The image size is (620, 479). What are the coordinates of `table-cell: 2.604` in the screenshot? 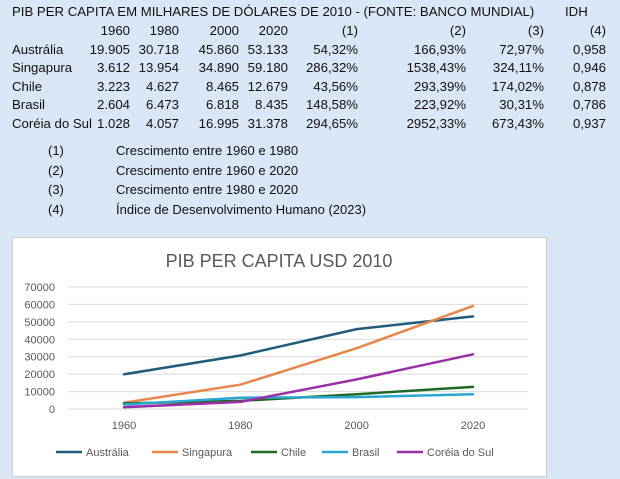 It's located at (113, 104).